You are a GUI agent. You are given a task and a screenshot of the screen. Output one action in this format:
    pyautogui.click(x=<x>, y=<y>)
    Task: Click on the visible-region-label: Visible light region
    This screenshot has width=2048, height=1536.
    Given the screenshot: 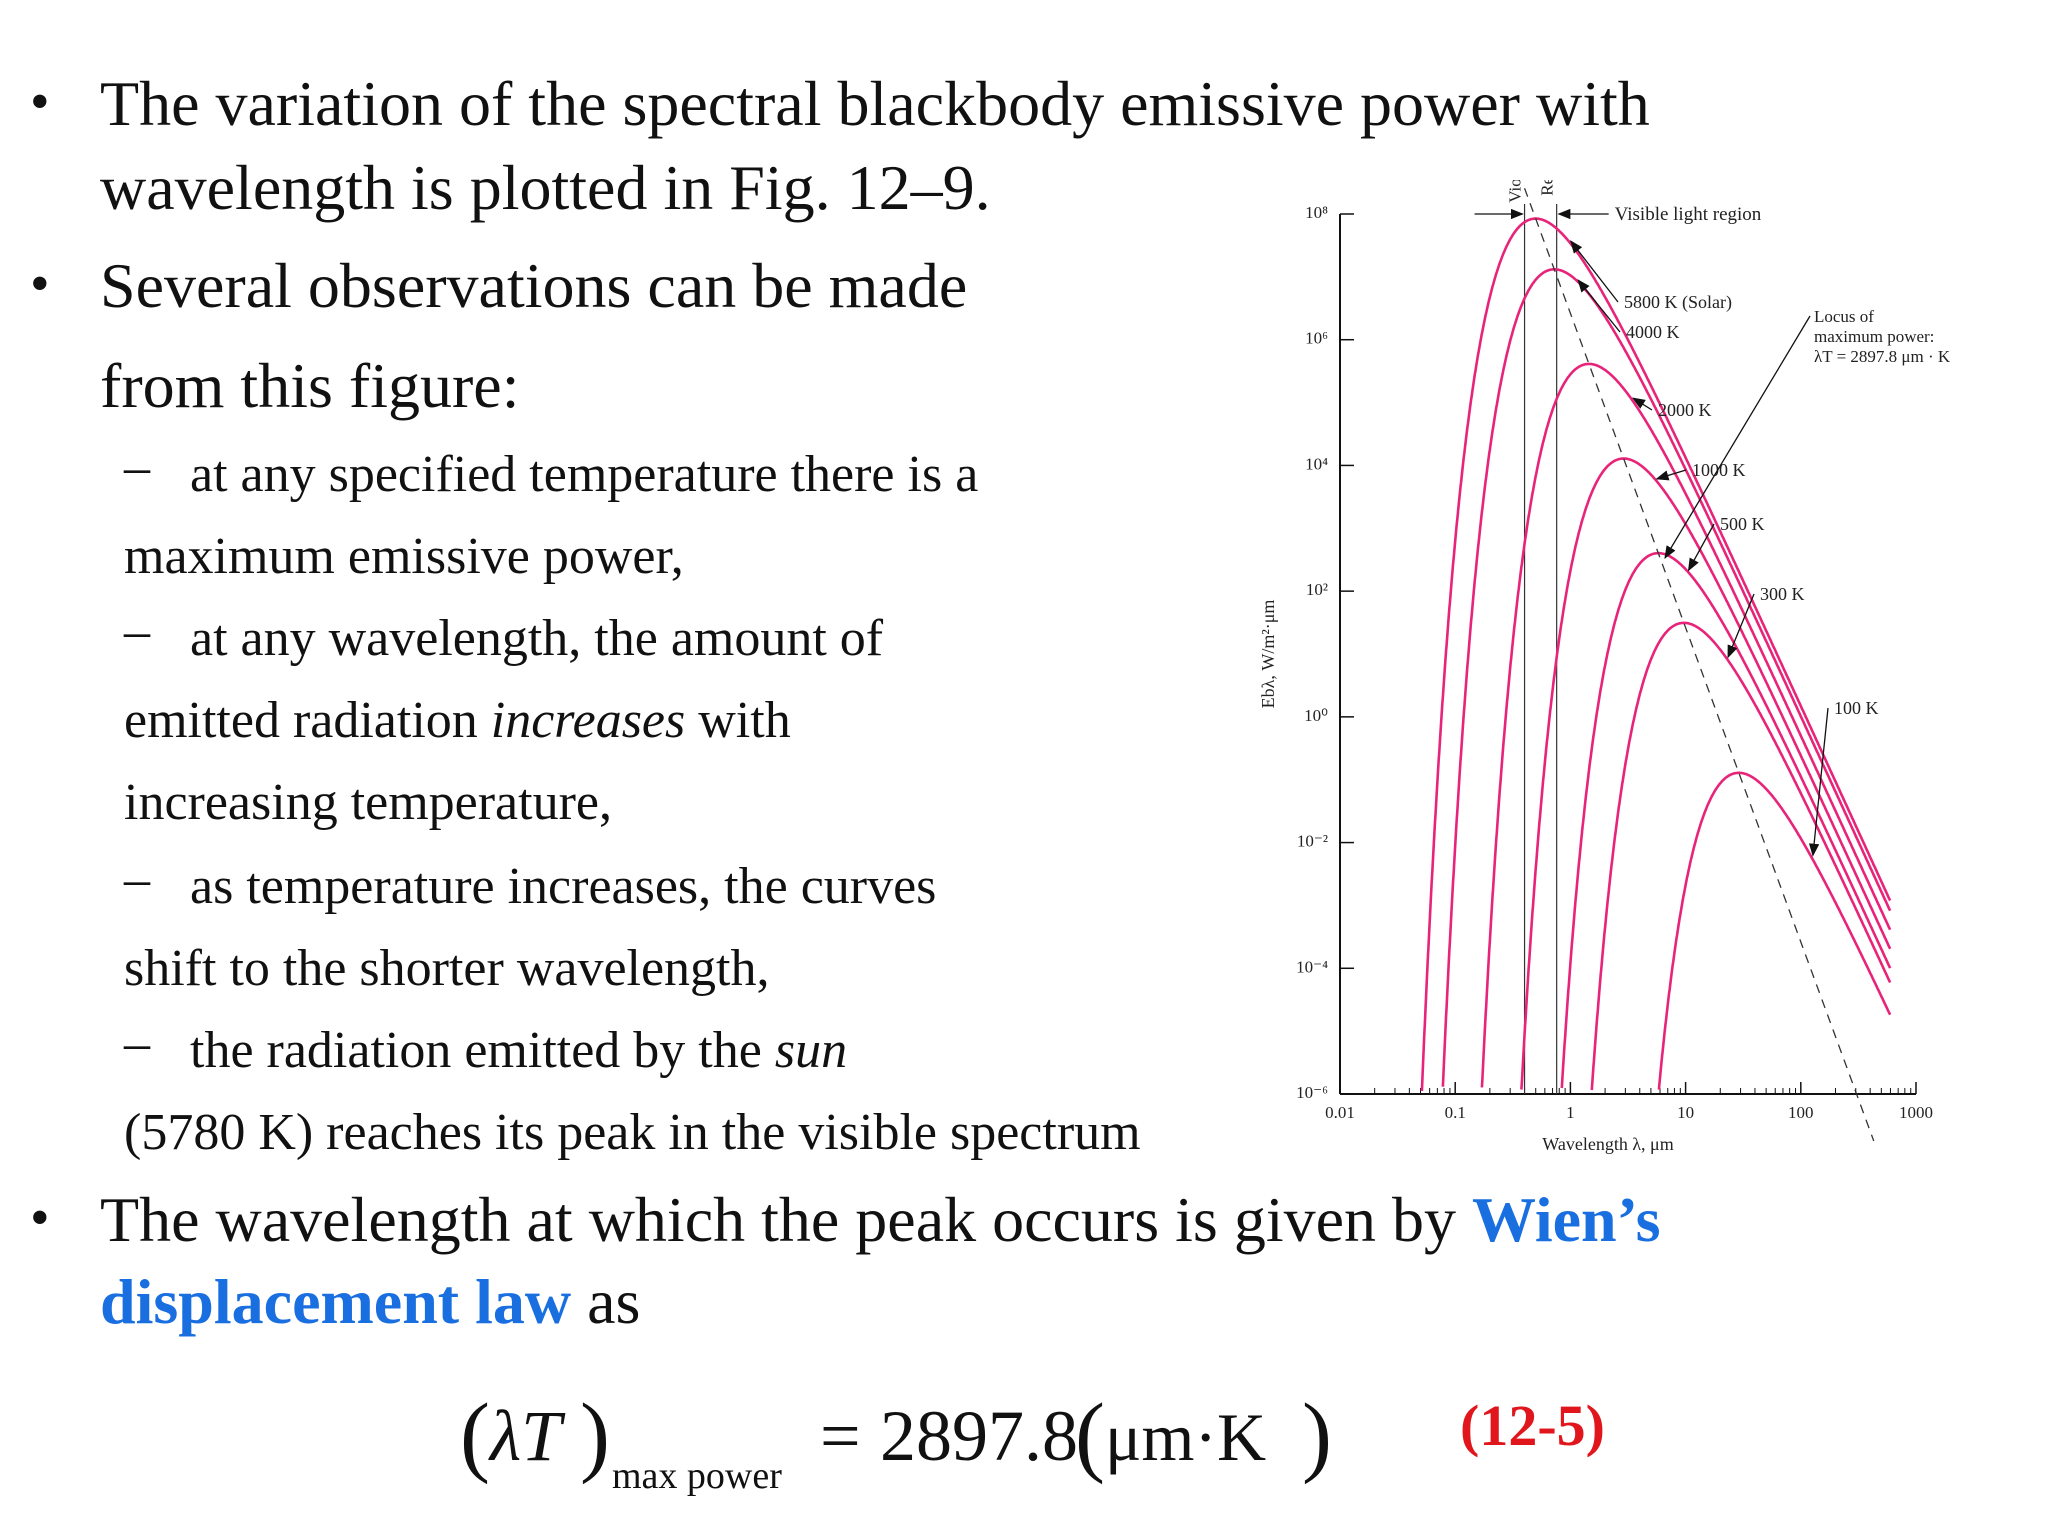 What is the action you would take?
    pyautogui.click(x=1688, y=214)
    